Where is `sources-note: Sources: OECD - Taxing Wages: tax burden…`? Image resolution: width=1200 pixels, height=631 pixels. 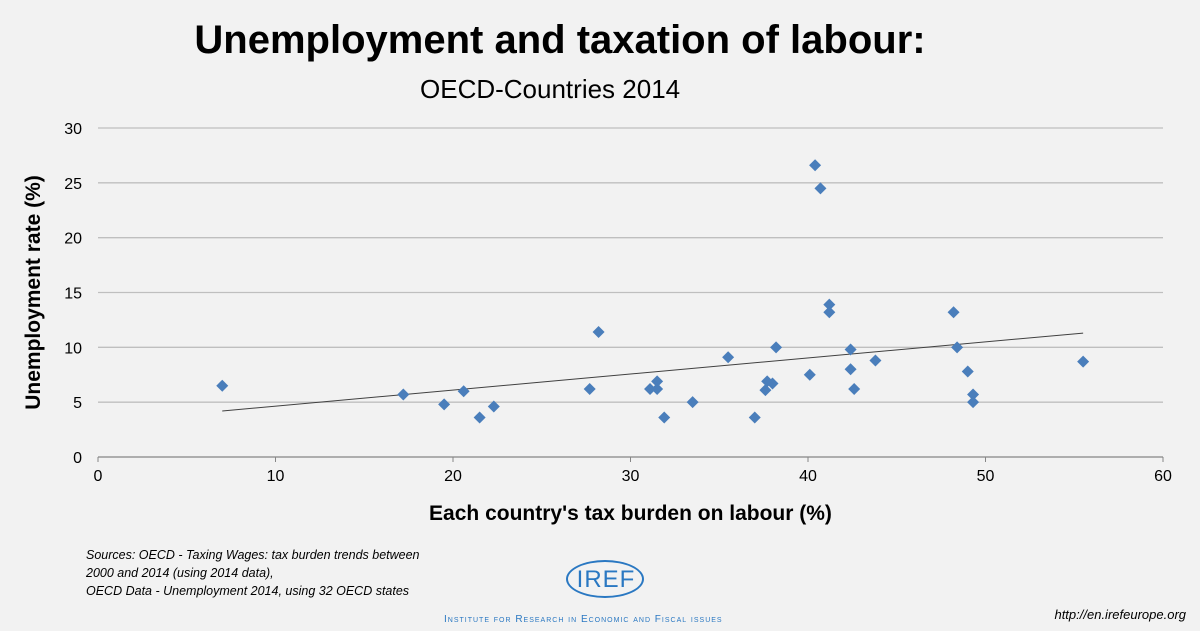
sources-note: Sources: OECD - Taxing Wages: tax burden… is located at coordinates (253, 573).